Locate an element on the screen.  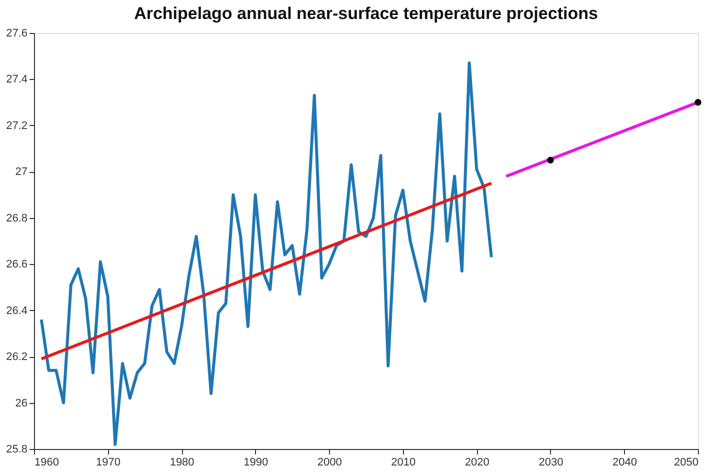
x-tick-label: 2010 is located at coordinates (403, 462).